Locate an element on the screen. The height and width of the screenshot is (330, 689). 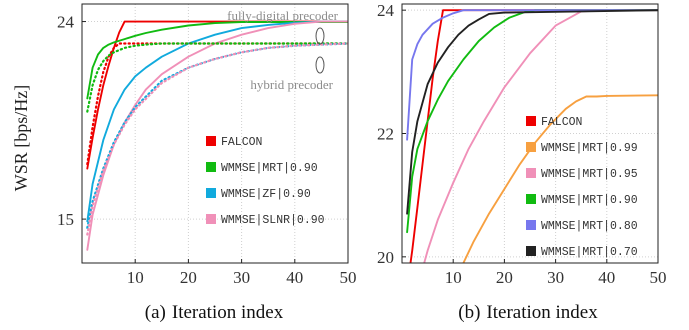
legend-a-label-1: FALCON is located at coordinates (241, 142).